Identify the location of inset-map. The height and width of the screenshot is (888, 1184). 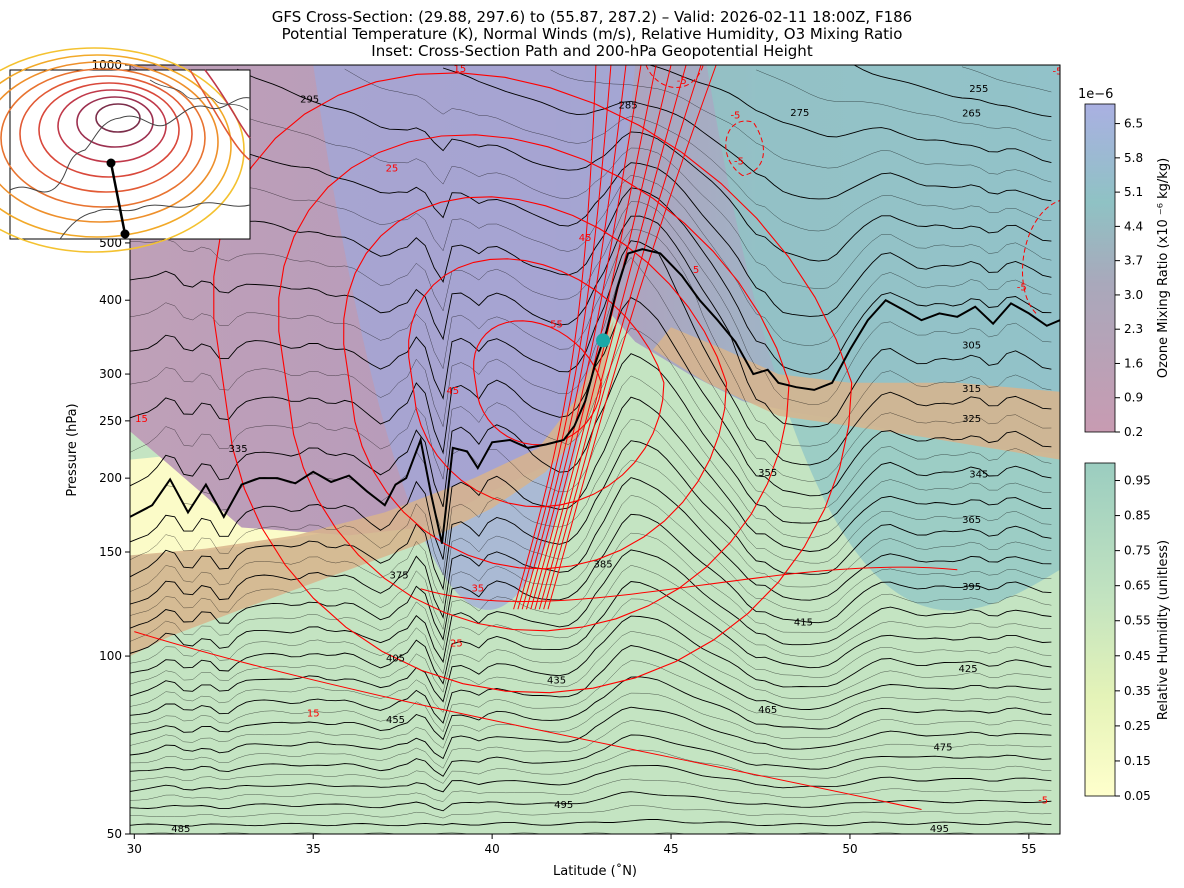
(125, 150).